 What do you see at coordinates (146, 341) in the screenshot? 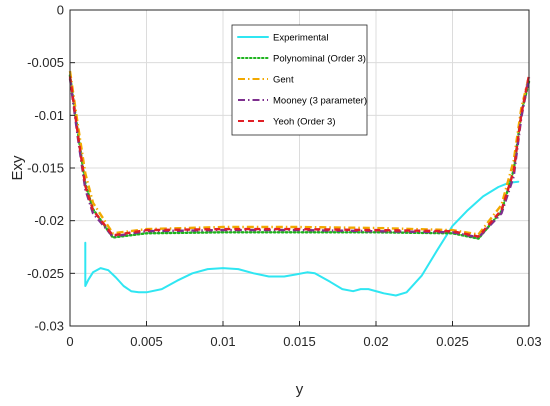
I see `x-tick-label: 0.005` at bounding box center [146, 341].